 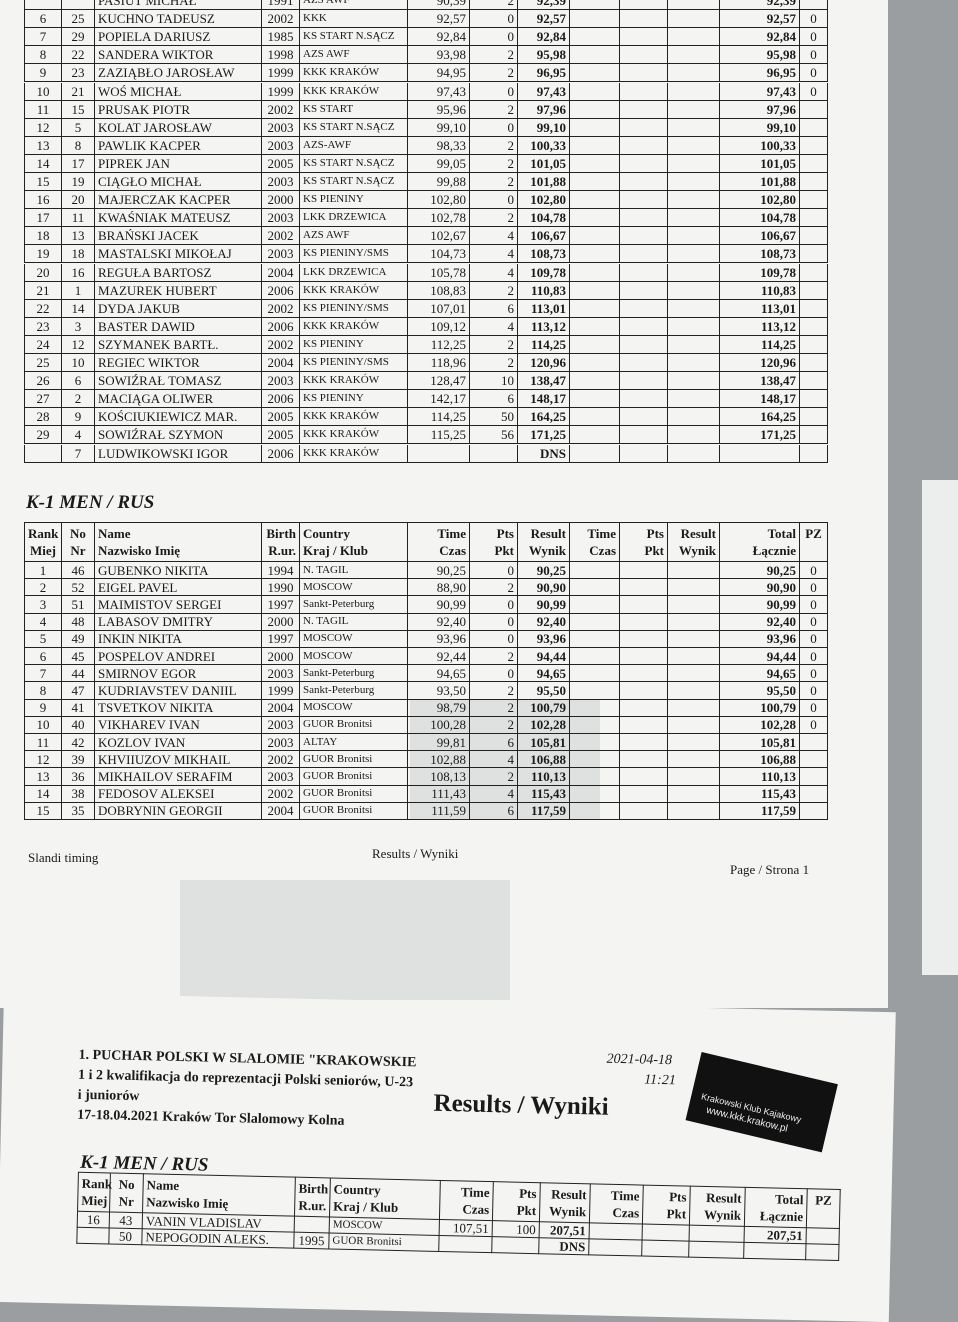 I want to click on cell-rank: 29, so click(x=43, y=435).